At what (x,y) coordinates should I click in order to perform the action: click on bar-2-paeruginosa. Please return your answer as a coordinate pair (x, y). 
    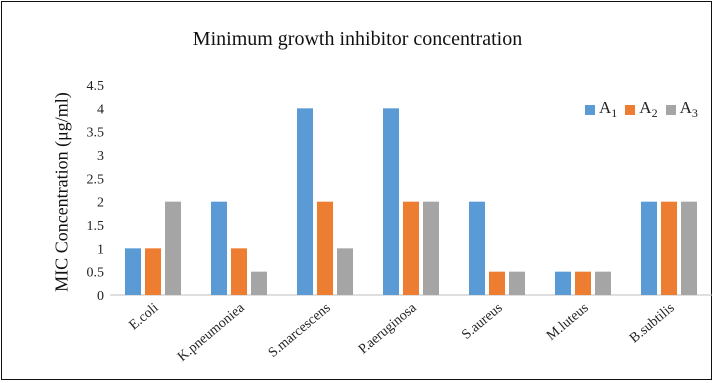
    Looking at the image, I should click on (411, 248).